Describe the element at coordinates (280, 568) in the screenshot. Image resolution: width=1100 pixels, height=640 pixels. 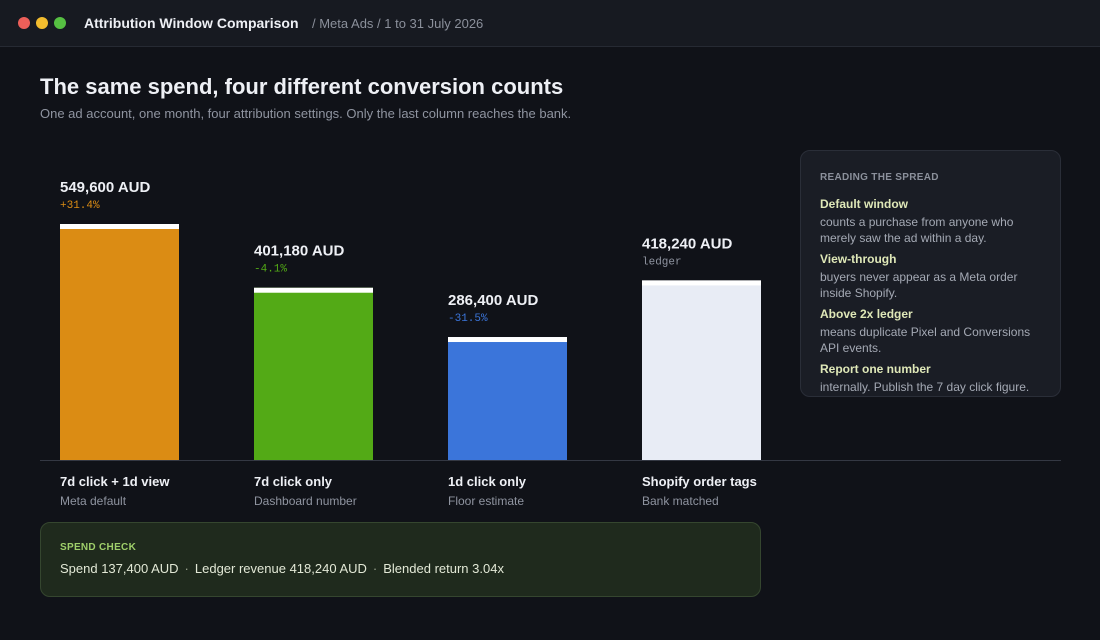
I see `ledger-revenue-value: Ledger revenue 418,240 AUD` at that location.